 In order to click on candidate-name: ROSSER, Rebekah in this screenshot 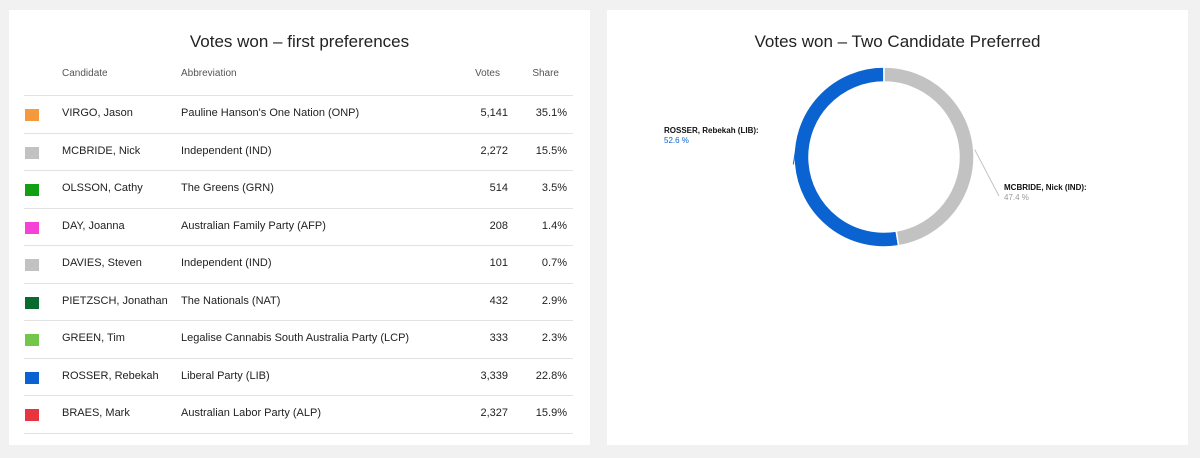, I will do `click(110, 375)`.